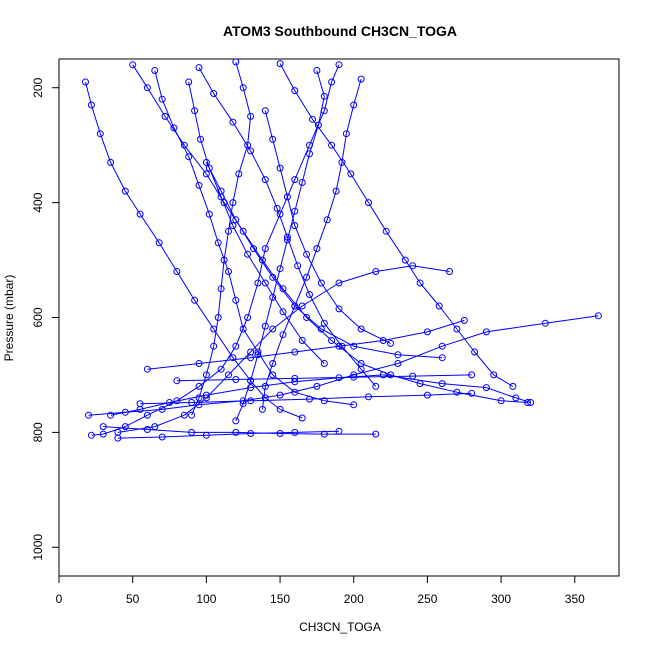 The width and height of the screenshot is (650, 650). Describe the element at coordinates (514, 401) in the screenshot. I see `series-5-segment` at that location.